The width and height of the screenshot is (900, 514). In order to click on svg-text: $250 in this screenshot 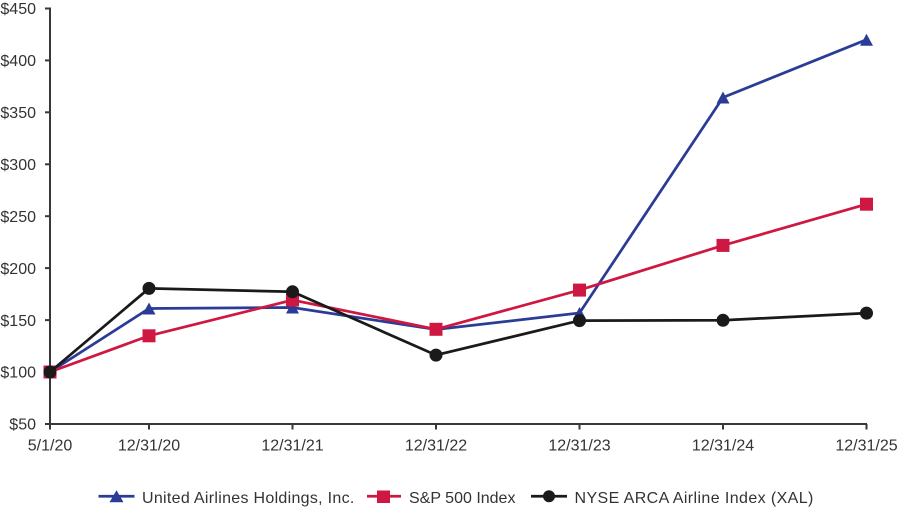, I will do `click(18, 217)`.